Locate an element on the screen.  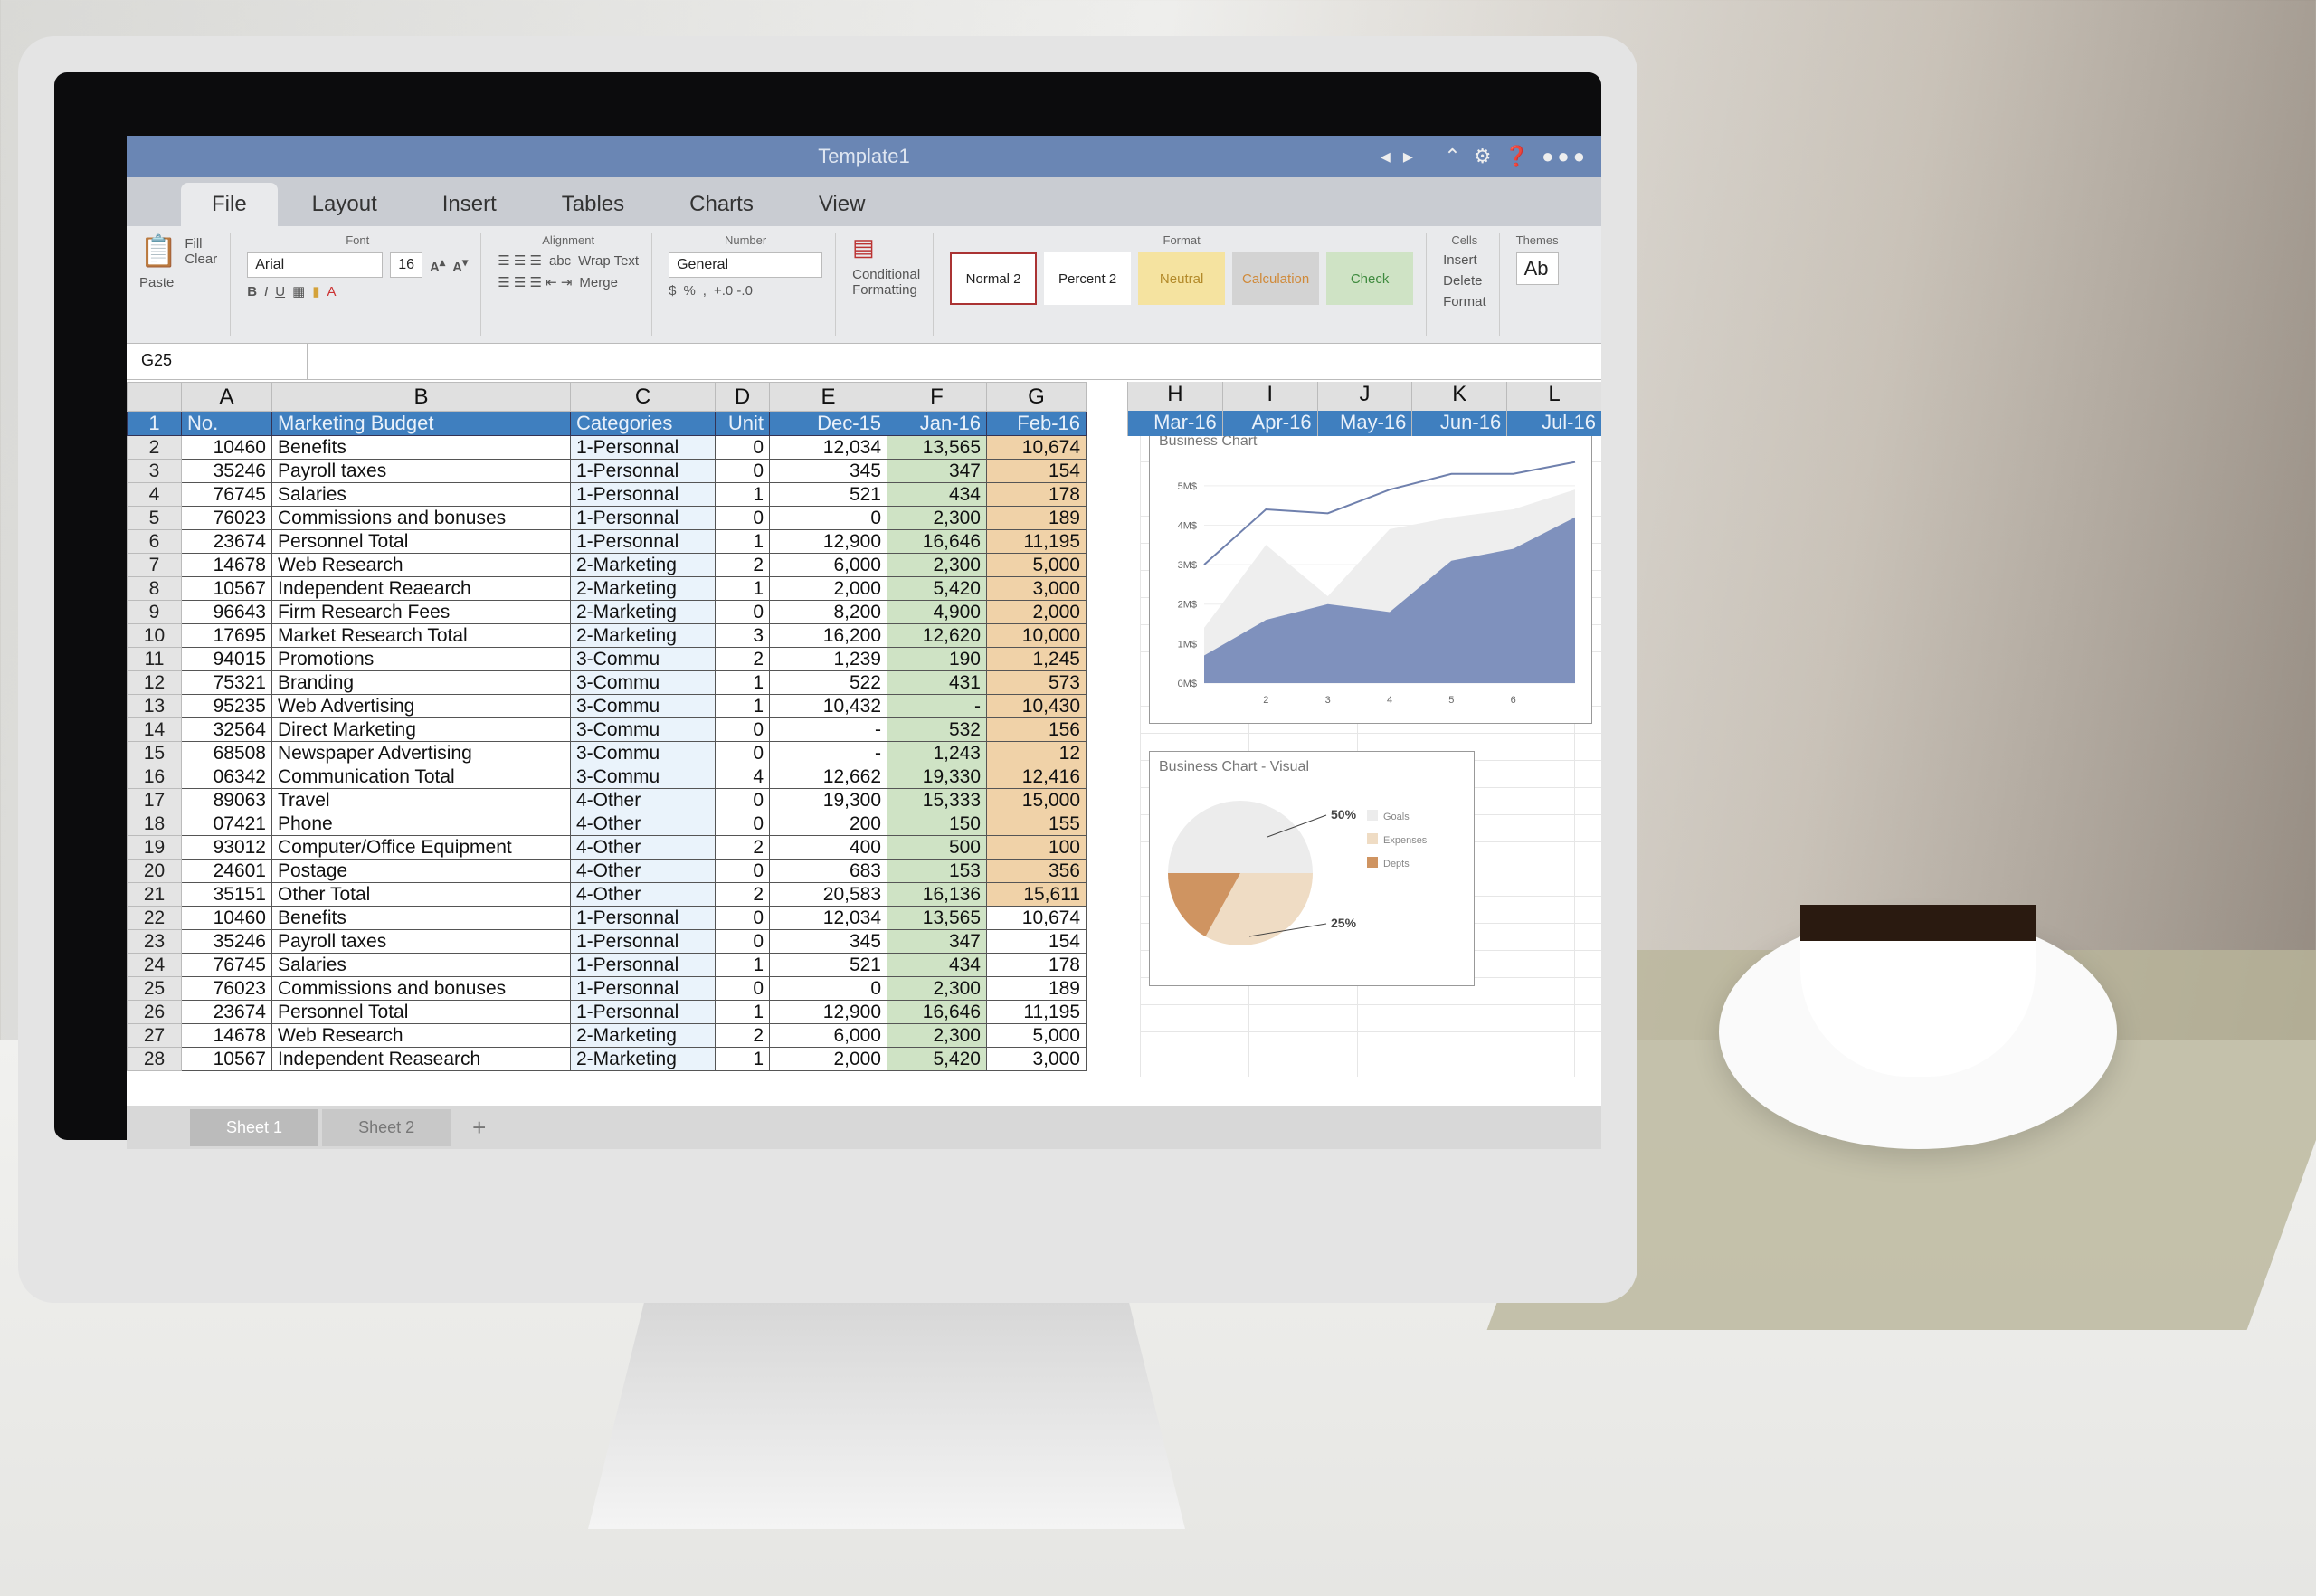
tab-view: View is located at coordinates (842, 204).